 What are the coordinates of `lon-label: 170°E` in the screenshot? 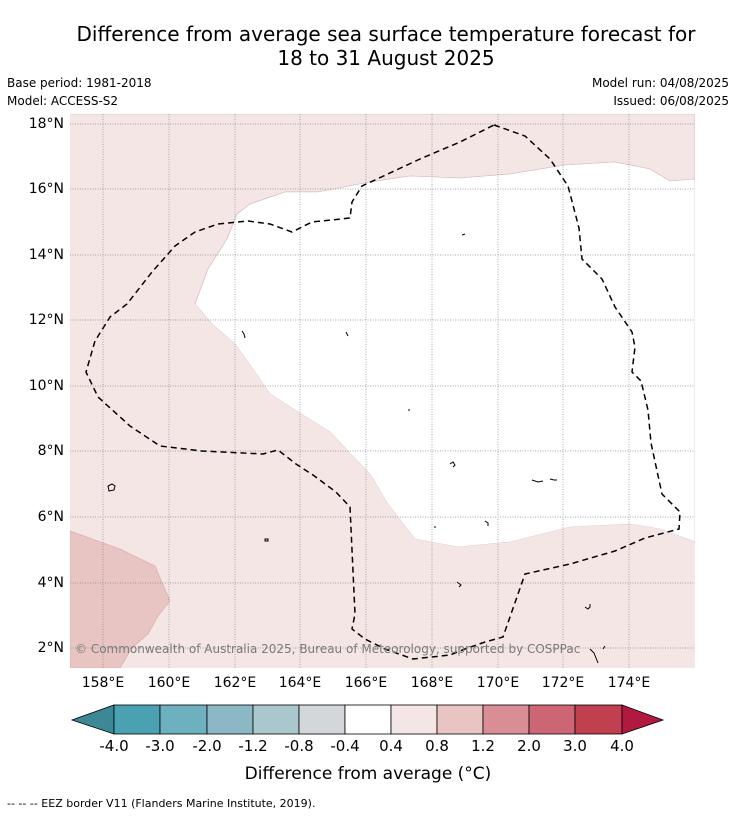 It's located at (498, 683).